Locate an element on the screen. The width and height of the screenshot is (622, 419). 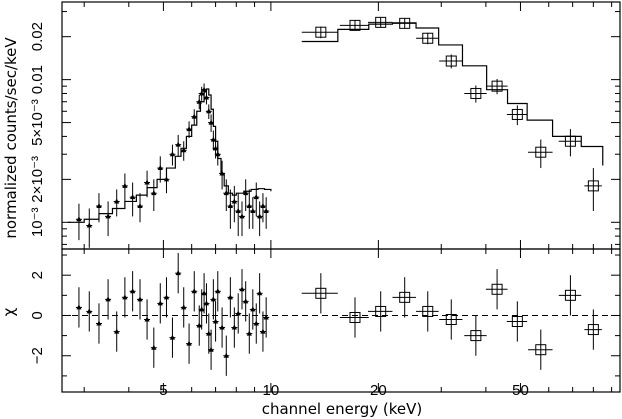
x-tick-label: 20 is located at coordinates (378, 390).